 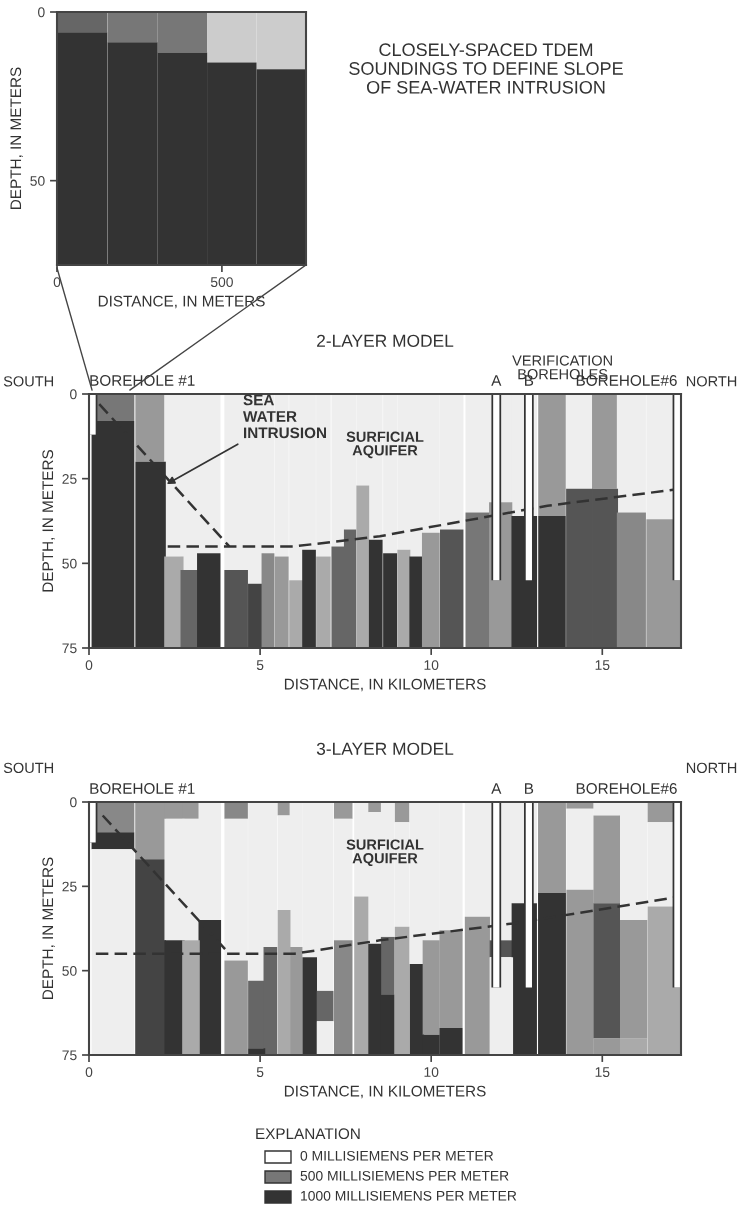 I want to click on chart-title: 2-LAYER MODEL, so click(x=385, y=340).